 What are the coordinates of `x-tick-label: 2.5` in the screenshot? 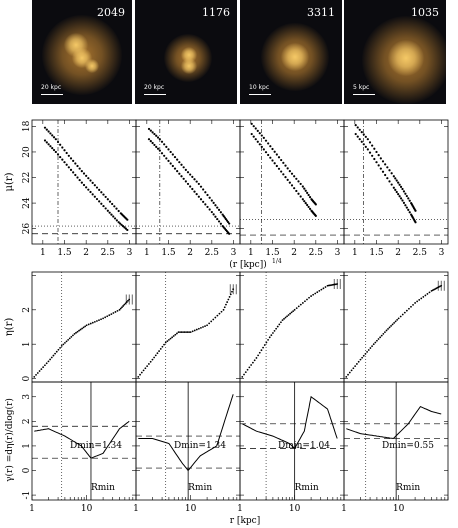 It's located at (212, 253).